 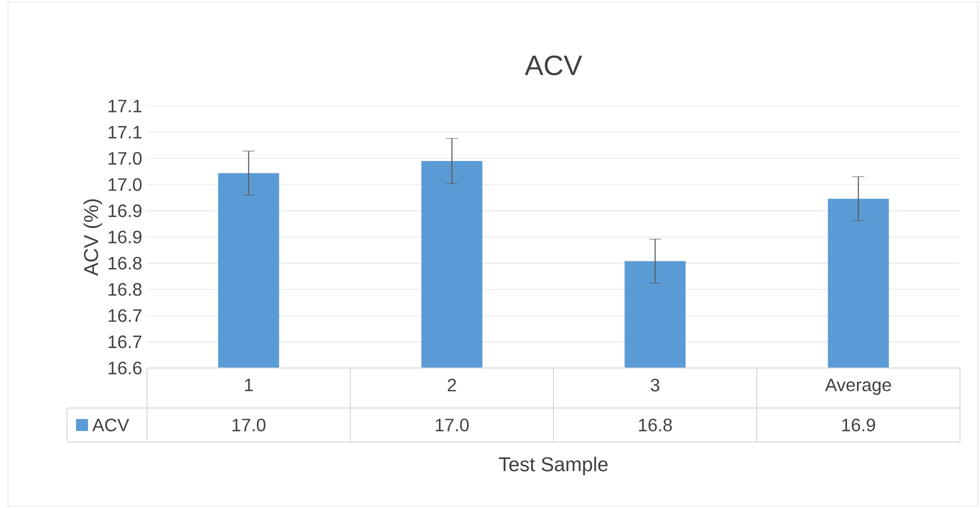 I want to click on x-tick-label: 1, so click(x=249, y=385).